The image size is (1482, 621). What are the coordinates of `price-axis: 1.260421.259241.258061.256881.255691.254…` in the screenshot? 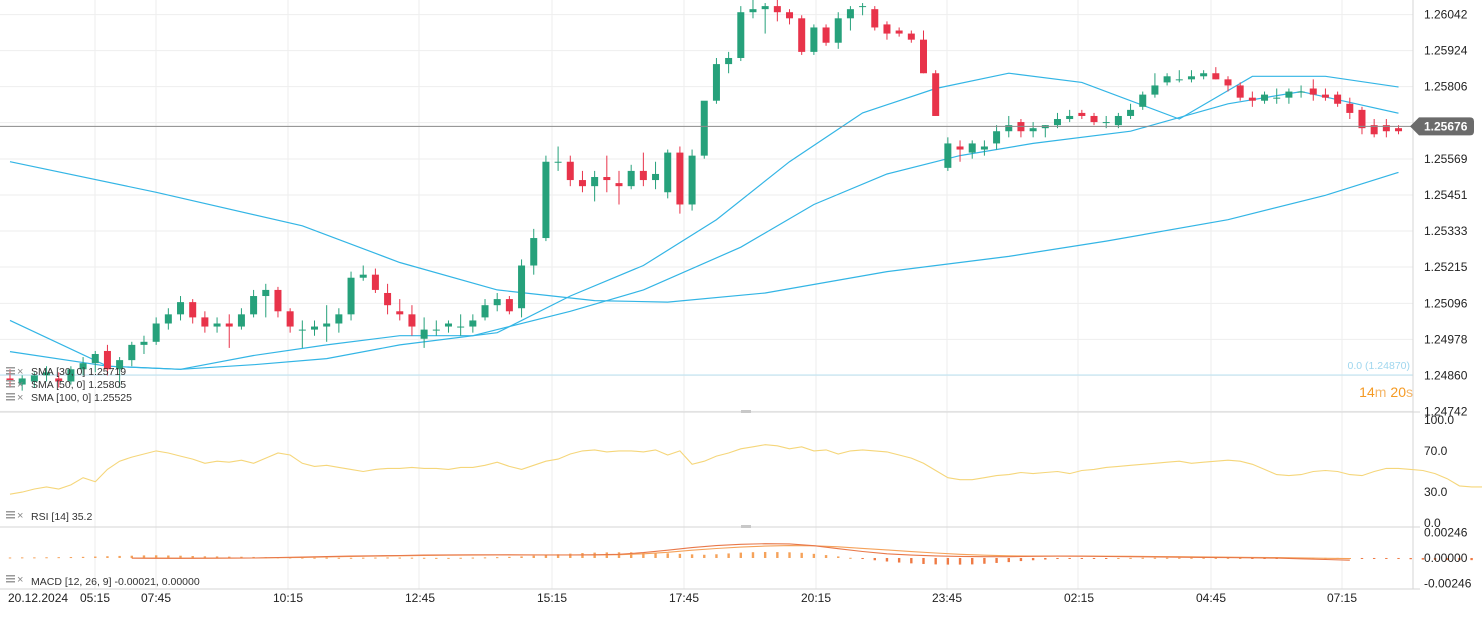 It's located at (1446, 213).